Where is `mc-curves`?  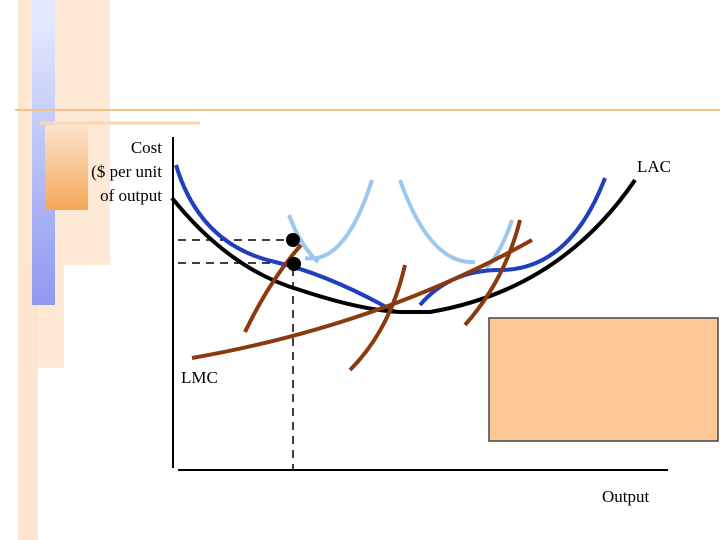 mc-curves is located at coordinates (362, 295).